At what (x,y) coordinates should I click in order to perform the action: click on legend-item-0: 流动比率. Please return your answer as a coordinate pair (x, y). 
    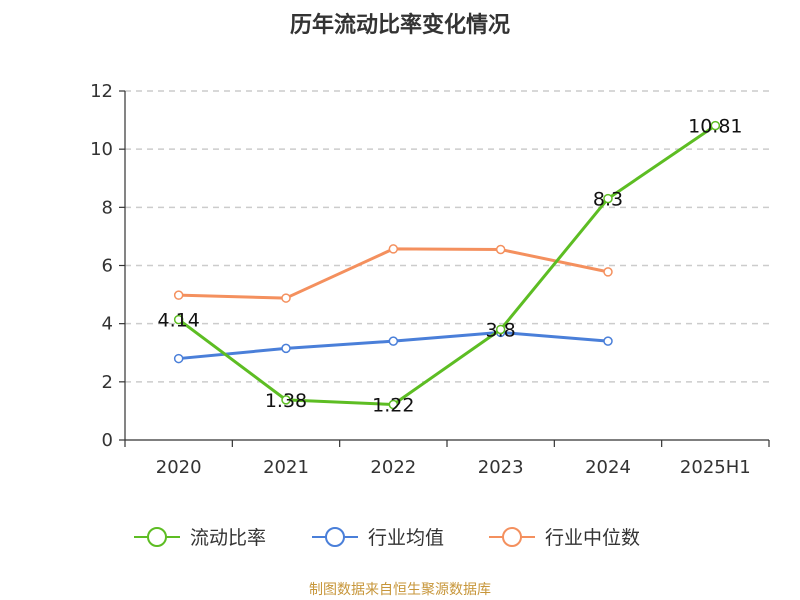
    Looking at the image, I should click on (200, 538).